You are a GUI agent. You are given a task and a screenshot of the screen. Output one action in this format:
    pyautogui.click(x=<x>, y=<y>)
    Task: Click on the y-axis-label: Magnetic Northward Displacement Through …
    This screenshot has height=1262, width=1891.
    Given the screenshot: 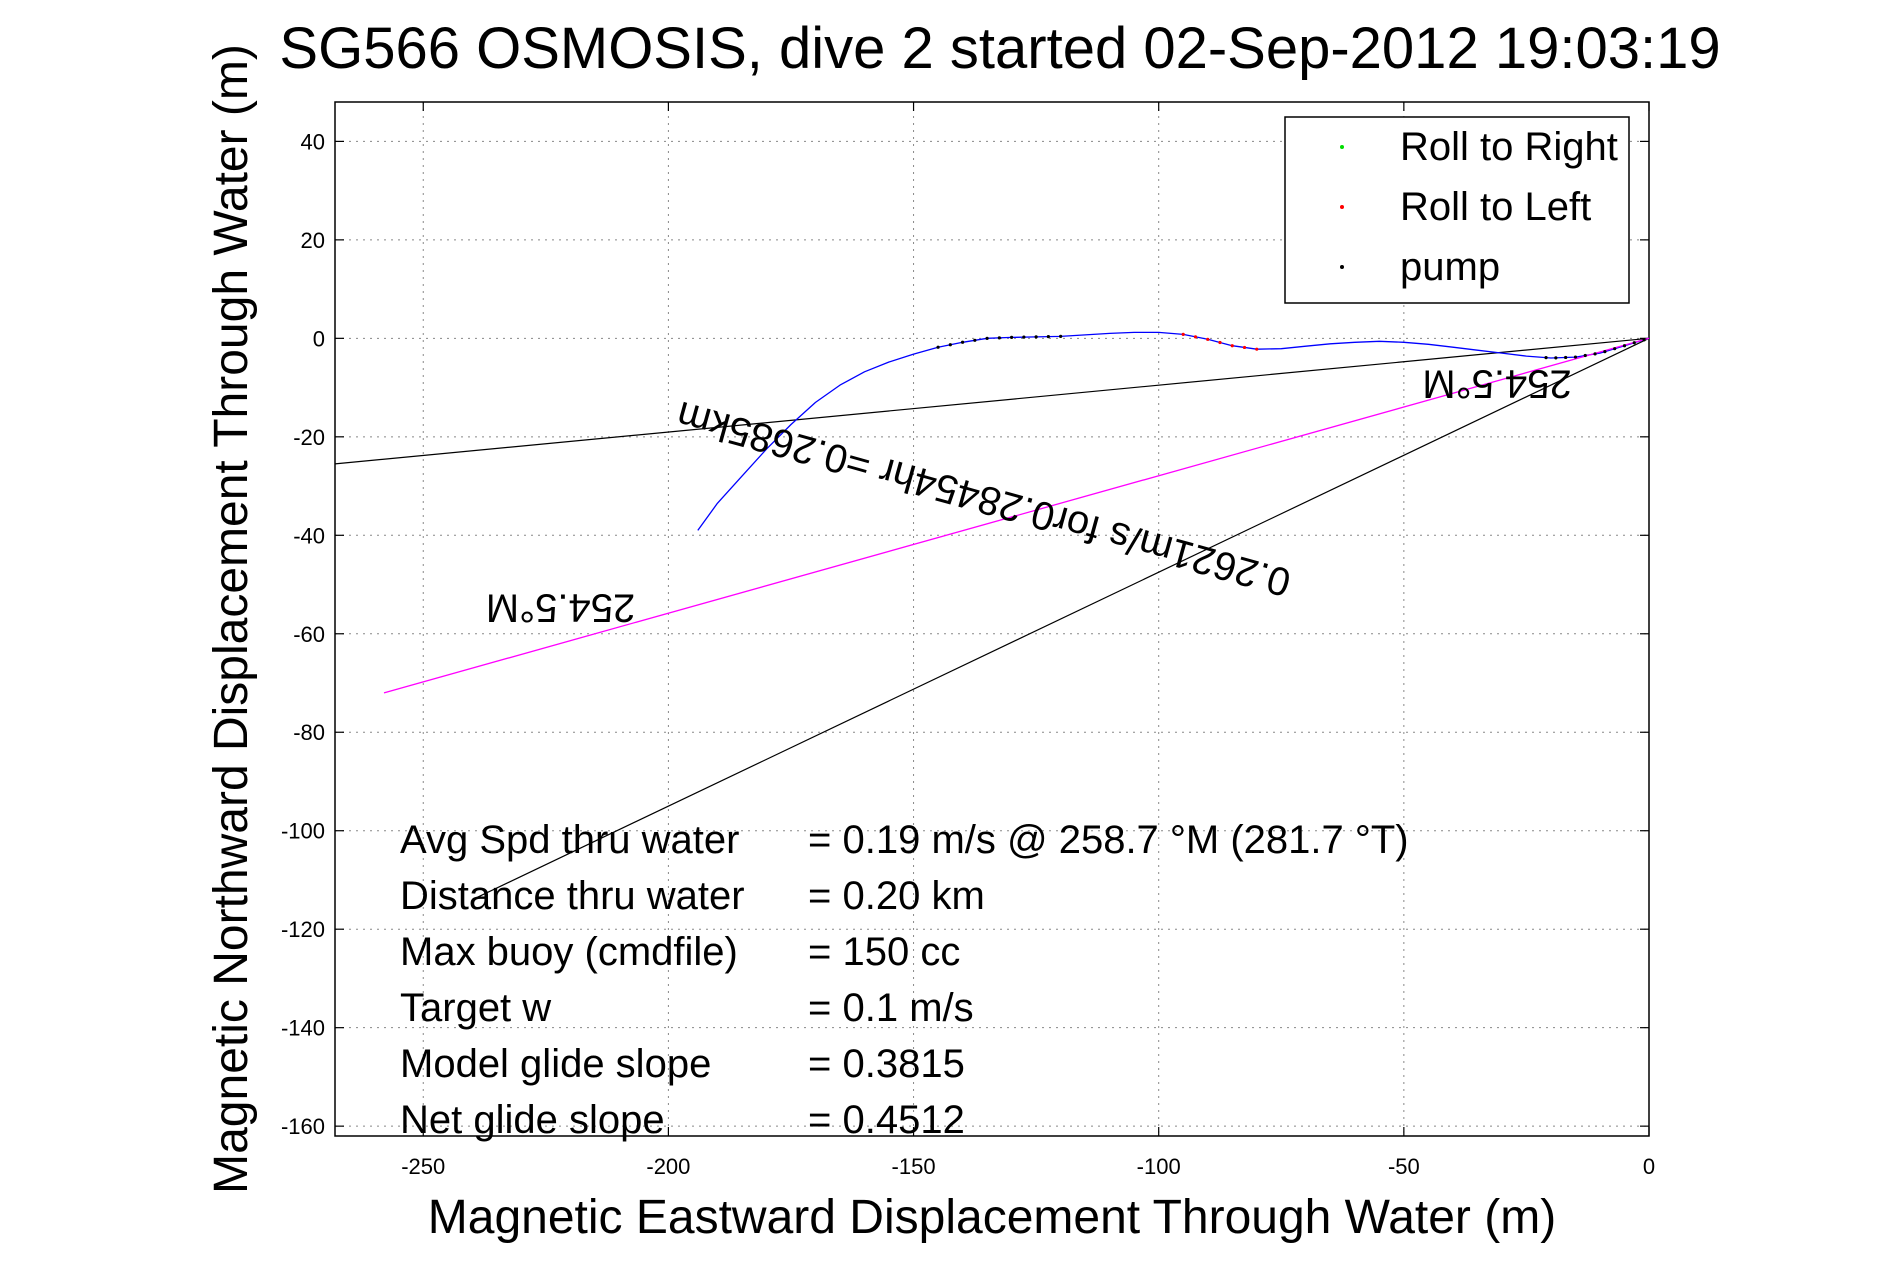 What is the action you would take?
    pyautogui.click(x=231, y=619)
    